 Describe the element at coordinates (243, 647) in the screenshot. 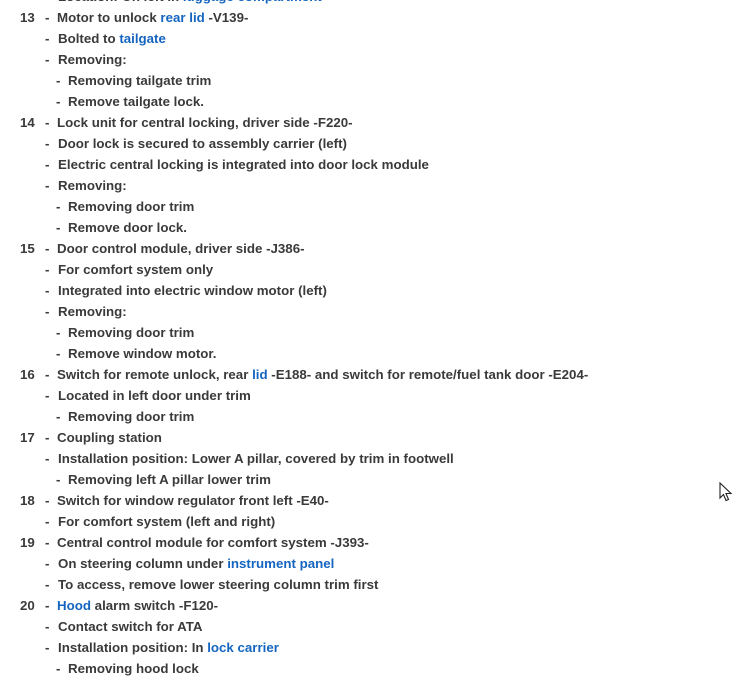

I see `text-link: lock carrier` at that location.